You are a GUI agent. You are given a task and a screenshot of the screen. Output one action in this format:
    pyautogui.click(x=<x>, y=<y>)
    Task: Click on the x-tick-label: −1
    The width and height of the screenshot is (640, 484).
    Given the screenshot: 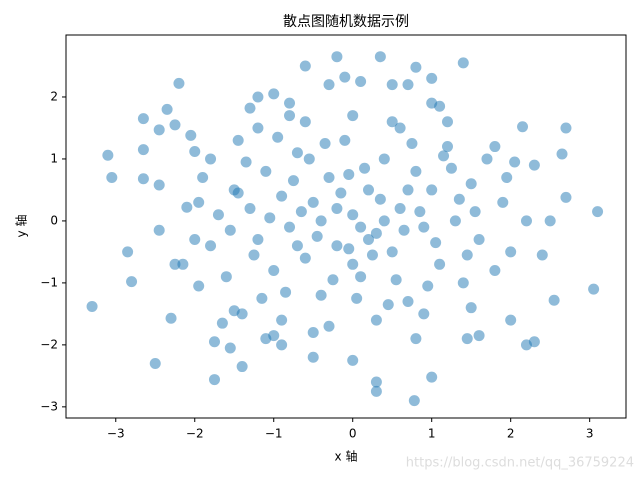 What is the action you would take?
    pyautogui.click(x=274, y=434)
    